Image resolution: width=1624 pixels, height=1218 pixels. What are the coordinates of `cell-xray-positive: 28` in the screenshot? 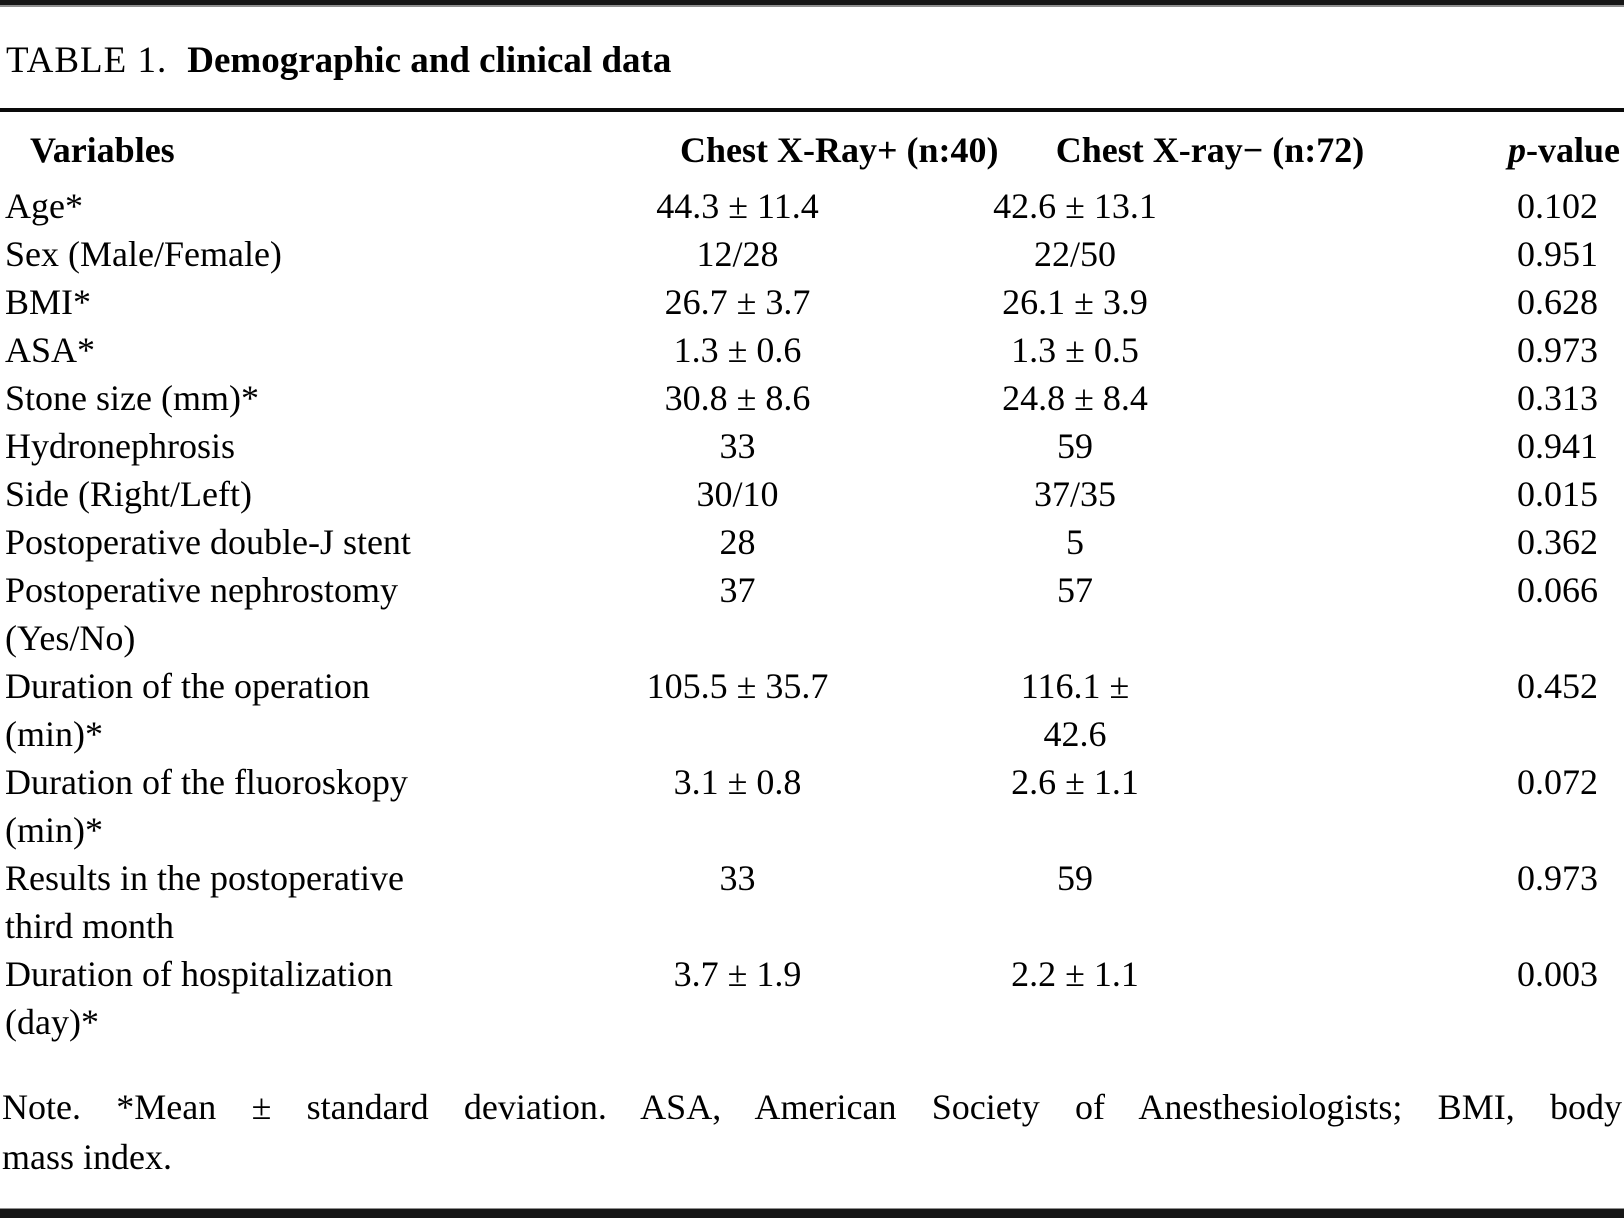 It's located at (737, 542).